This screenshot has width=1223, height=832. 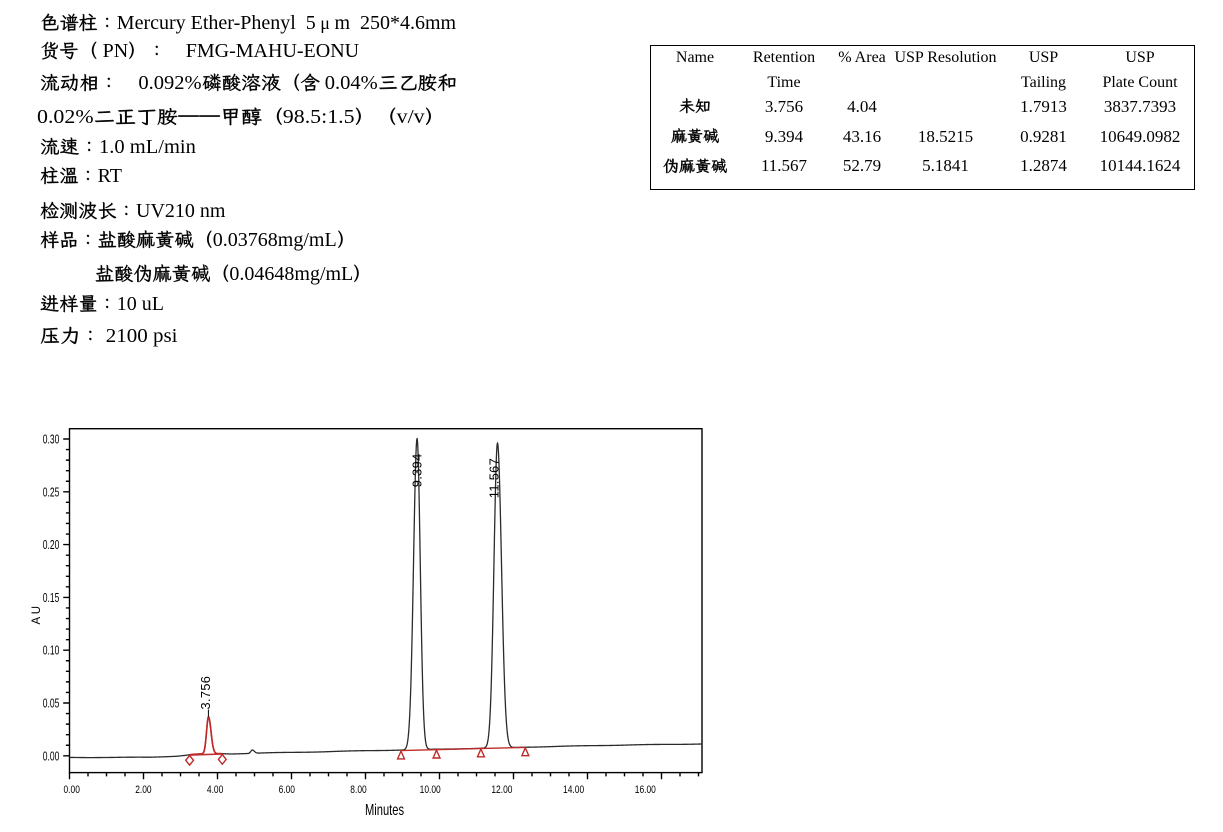 What do you see at coordinates (205, 693) in the screenshot?
I see `svg-text: 3.756` at bounding box center [205, 693].